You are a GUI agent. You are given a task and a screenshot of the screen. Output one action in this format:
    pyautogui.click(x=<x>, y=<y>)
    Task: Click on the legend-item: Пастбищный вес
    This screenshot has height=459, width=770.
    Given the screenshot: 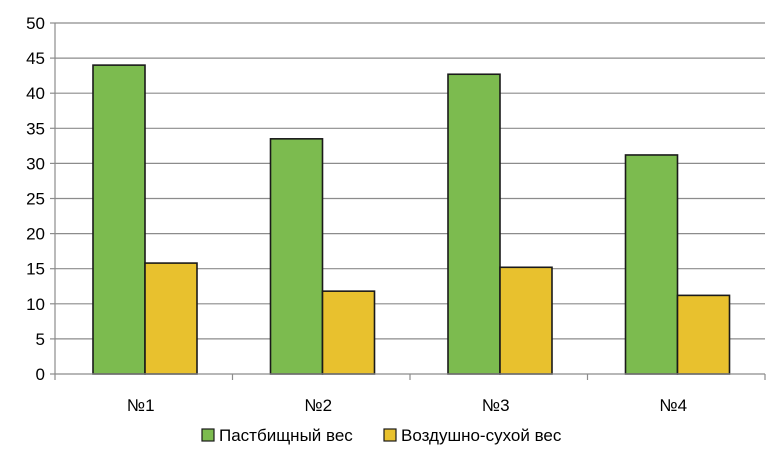 What is the action you would take?
    pyautogui.click(x=277, y=435)
    